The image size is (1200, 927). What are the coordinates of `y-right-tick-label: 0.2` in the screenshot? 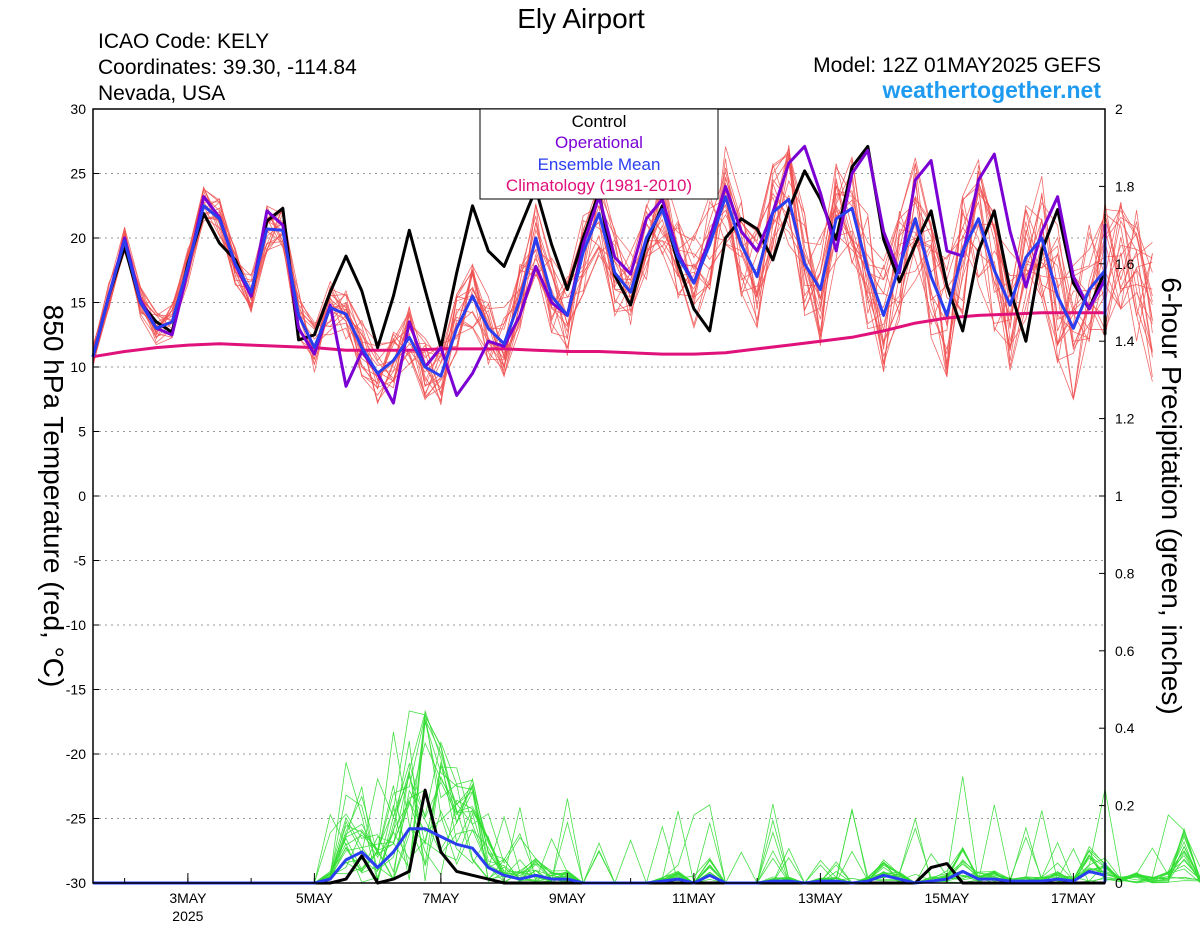 It's located at (1125, 806).